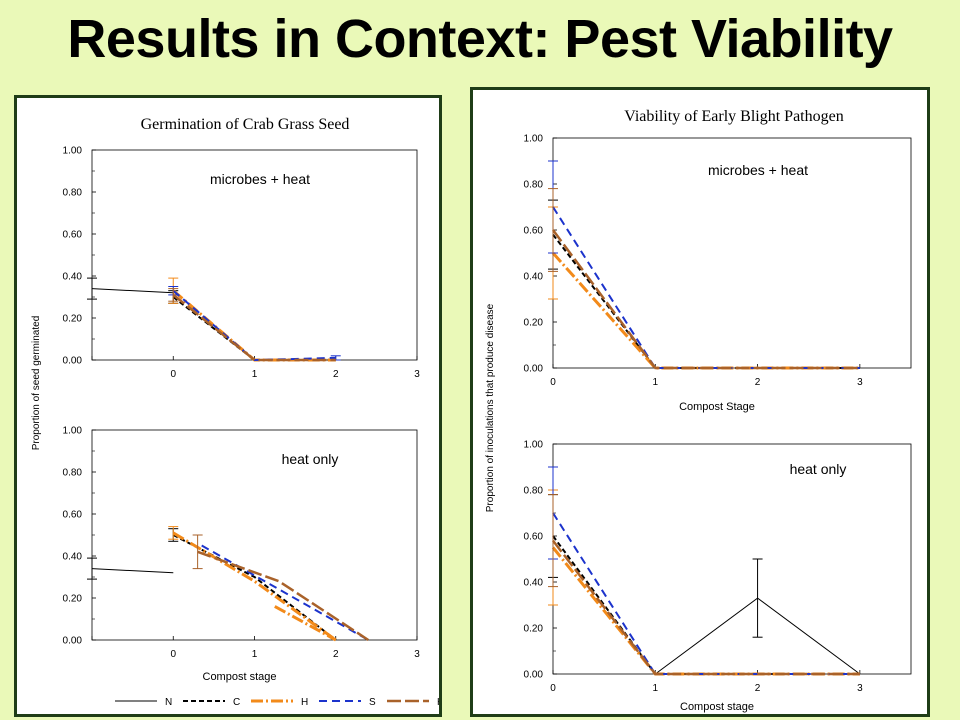 The image size is (960, 720). Describe the element at coordinates (236, 702) in the screenshot. I see `legend-label-C: C` at that location.